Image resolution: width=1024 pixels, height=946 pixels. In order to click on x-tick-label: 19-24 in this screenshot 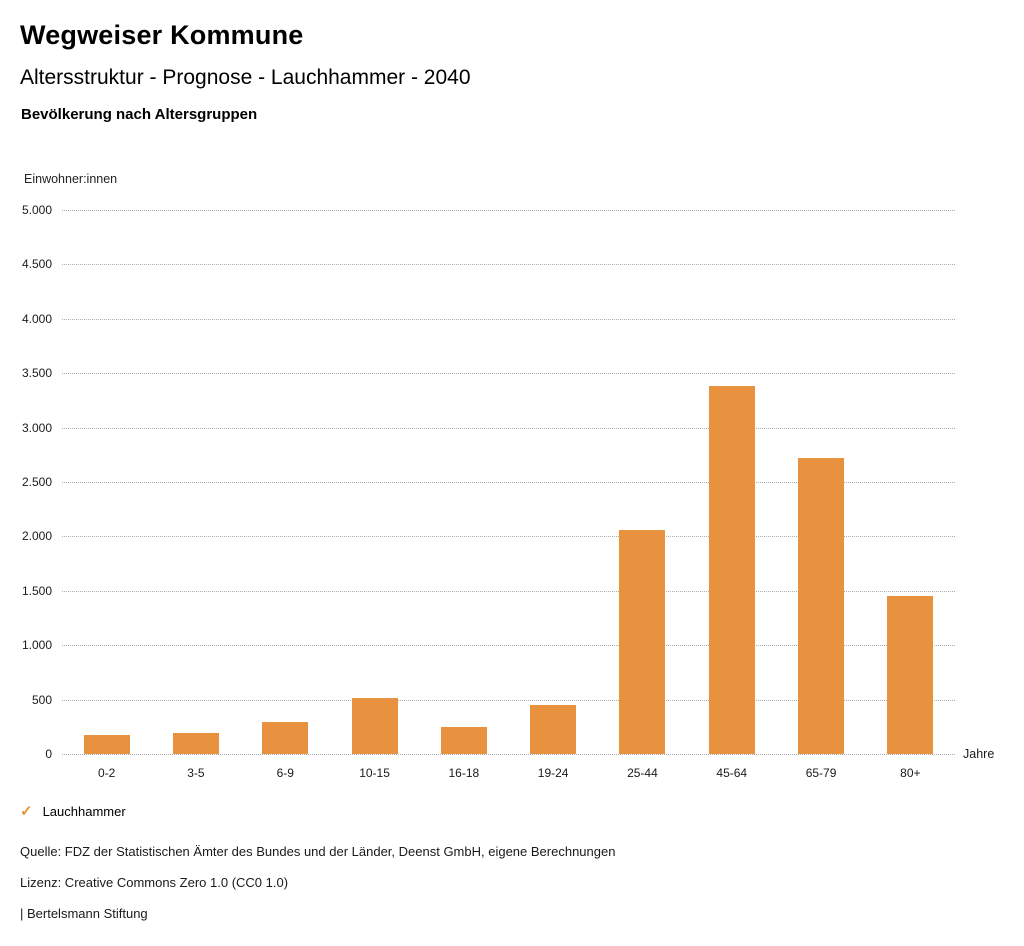, I will do `click(553, 773)`.